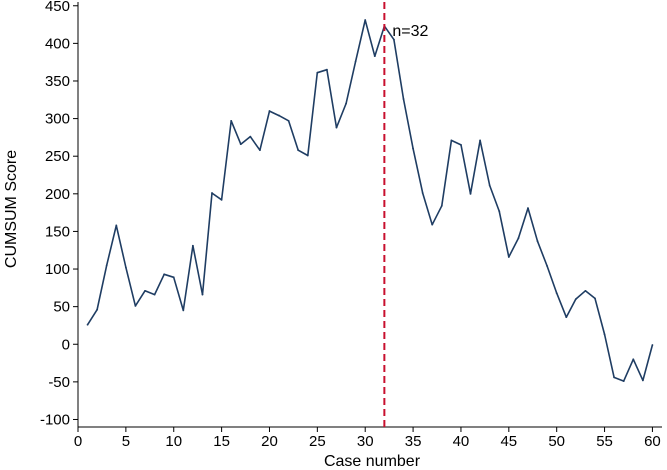 Image resolution: width=667 pixels, height=470 pixels. What do you see at coordinates (269, 441) in the screenshot?
I see `x-tick-label: 20` at bounding box center [269, 441].